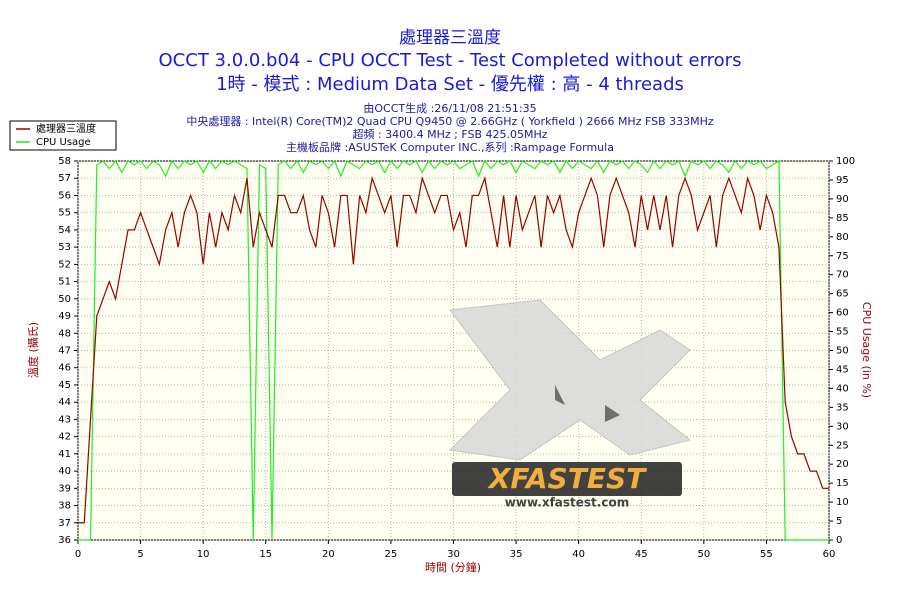  I want to click on y-tick-label: 38, so click(64, 506).